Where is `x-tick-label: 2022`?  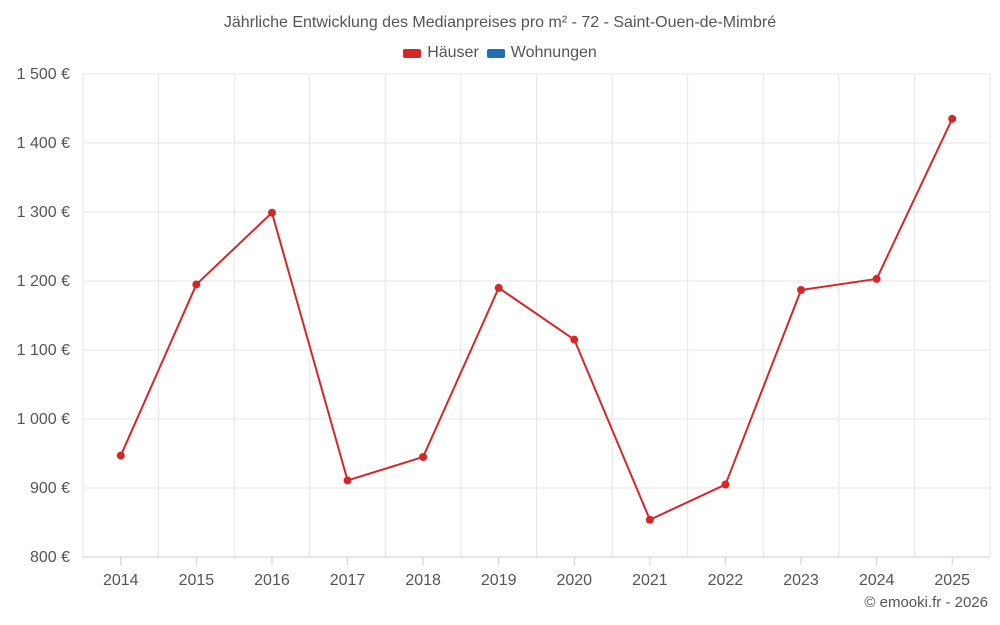
x-tick-label: 2022 is located at coordinates (726, 580).